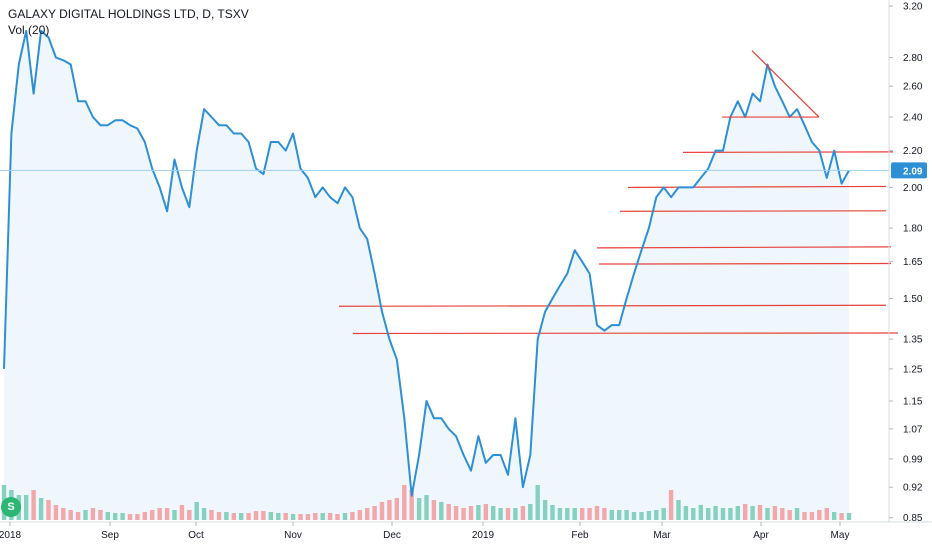 Image resolution: width=932 pixels, height=550 pixels. What do you see at coordinates (29, 30) in the screenshot?
I see `volume-indicator-label: Vol (20)` at bounding box center [29, 30].